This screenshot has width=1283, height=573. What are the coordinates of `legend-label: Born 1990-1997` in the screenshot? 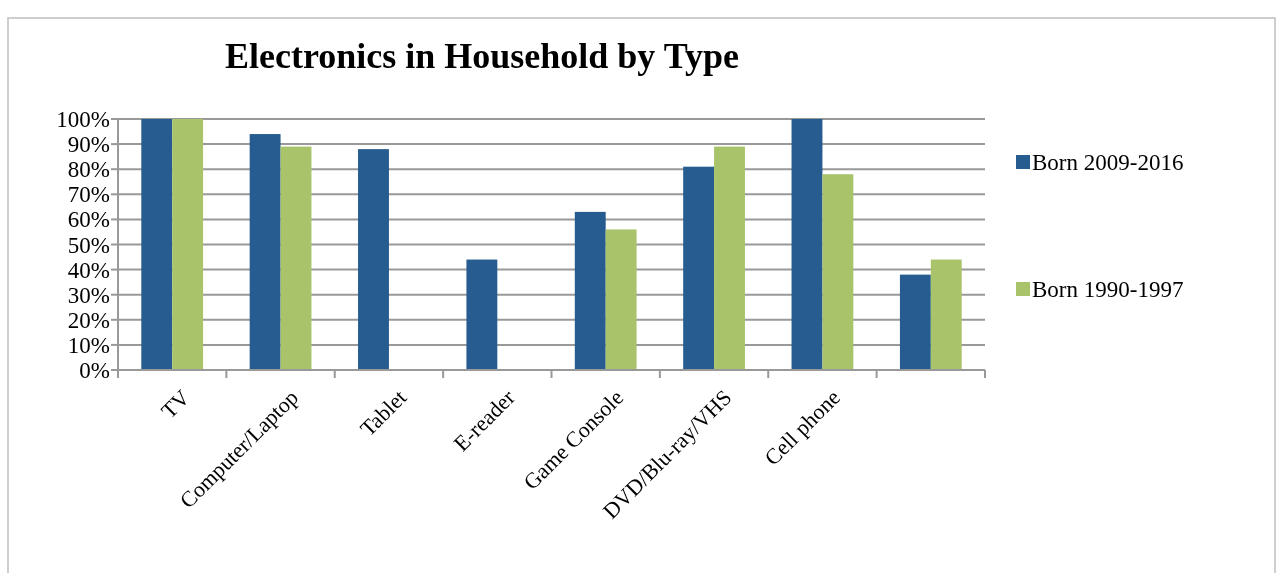 It's located at (1108, 290).